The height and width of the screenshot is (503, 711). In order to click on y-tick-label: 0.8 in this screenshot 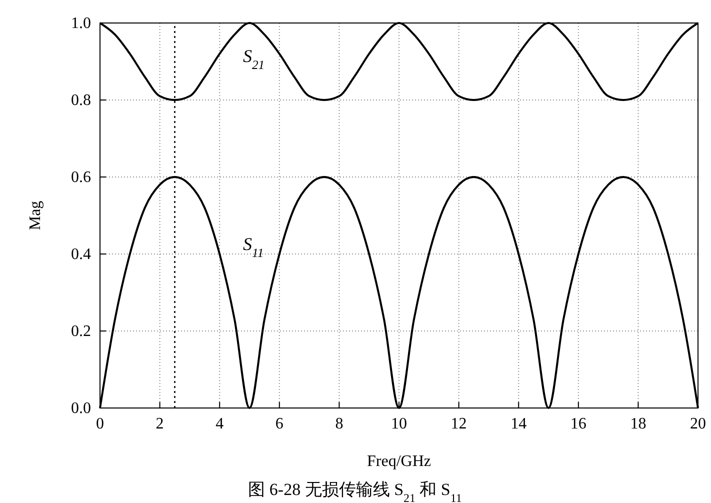, I will do `click(81, 101)`.